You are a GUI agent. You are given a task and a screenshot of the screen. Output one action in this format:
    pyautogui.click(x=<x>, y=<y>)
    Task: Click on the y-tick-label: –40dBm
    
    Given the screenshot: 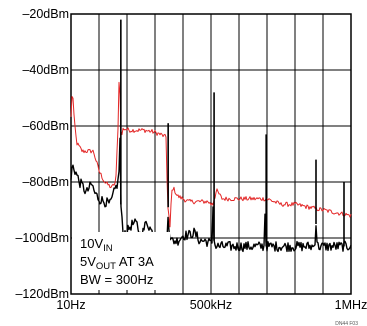 What is the action you would take?
    pyautogui.click(x=45, y=70)
    